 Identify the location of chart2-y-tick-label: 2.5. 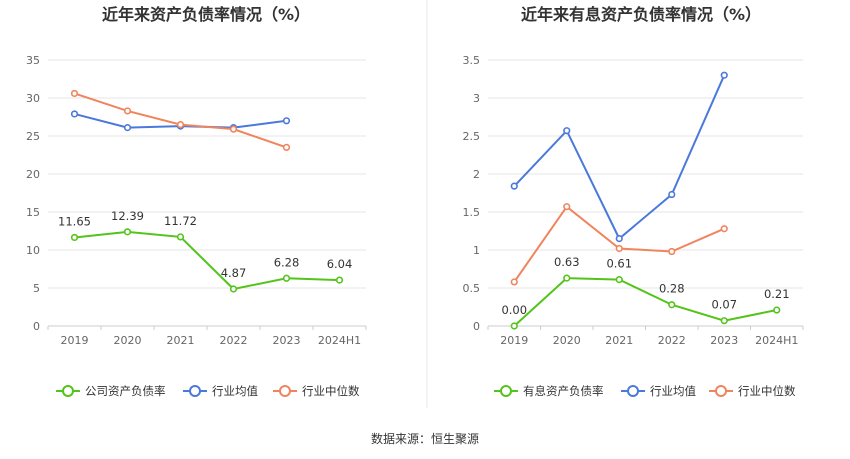
(472, 136).